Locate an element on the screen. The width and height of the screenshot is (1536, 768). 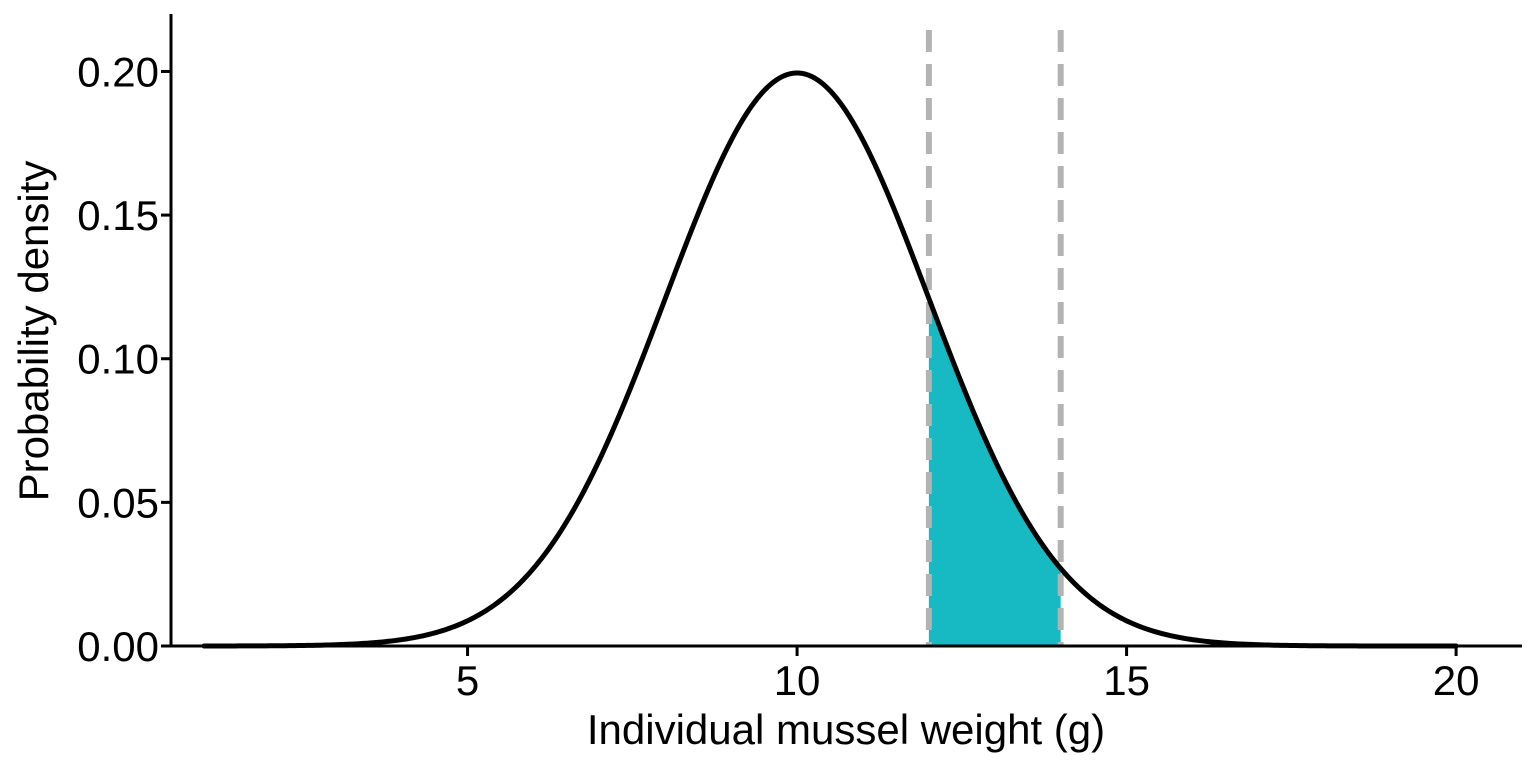
x-tick-label-20: 20 is located at coordinates (1456, 680).